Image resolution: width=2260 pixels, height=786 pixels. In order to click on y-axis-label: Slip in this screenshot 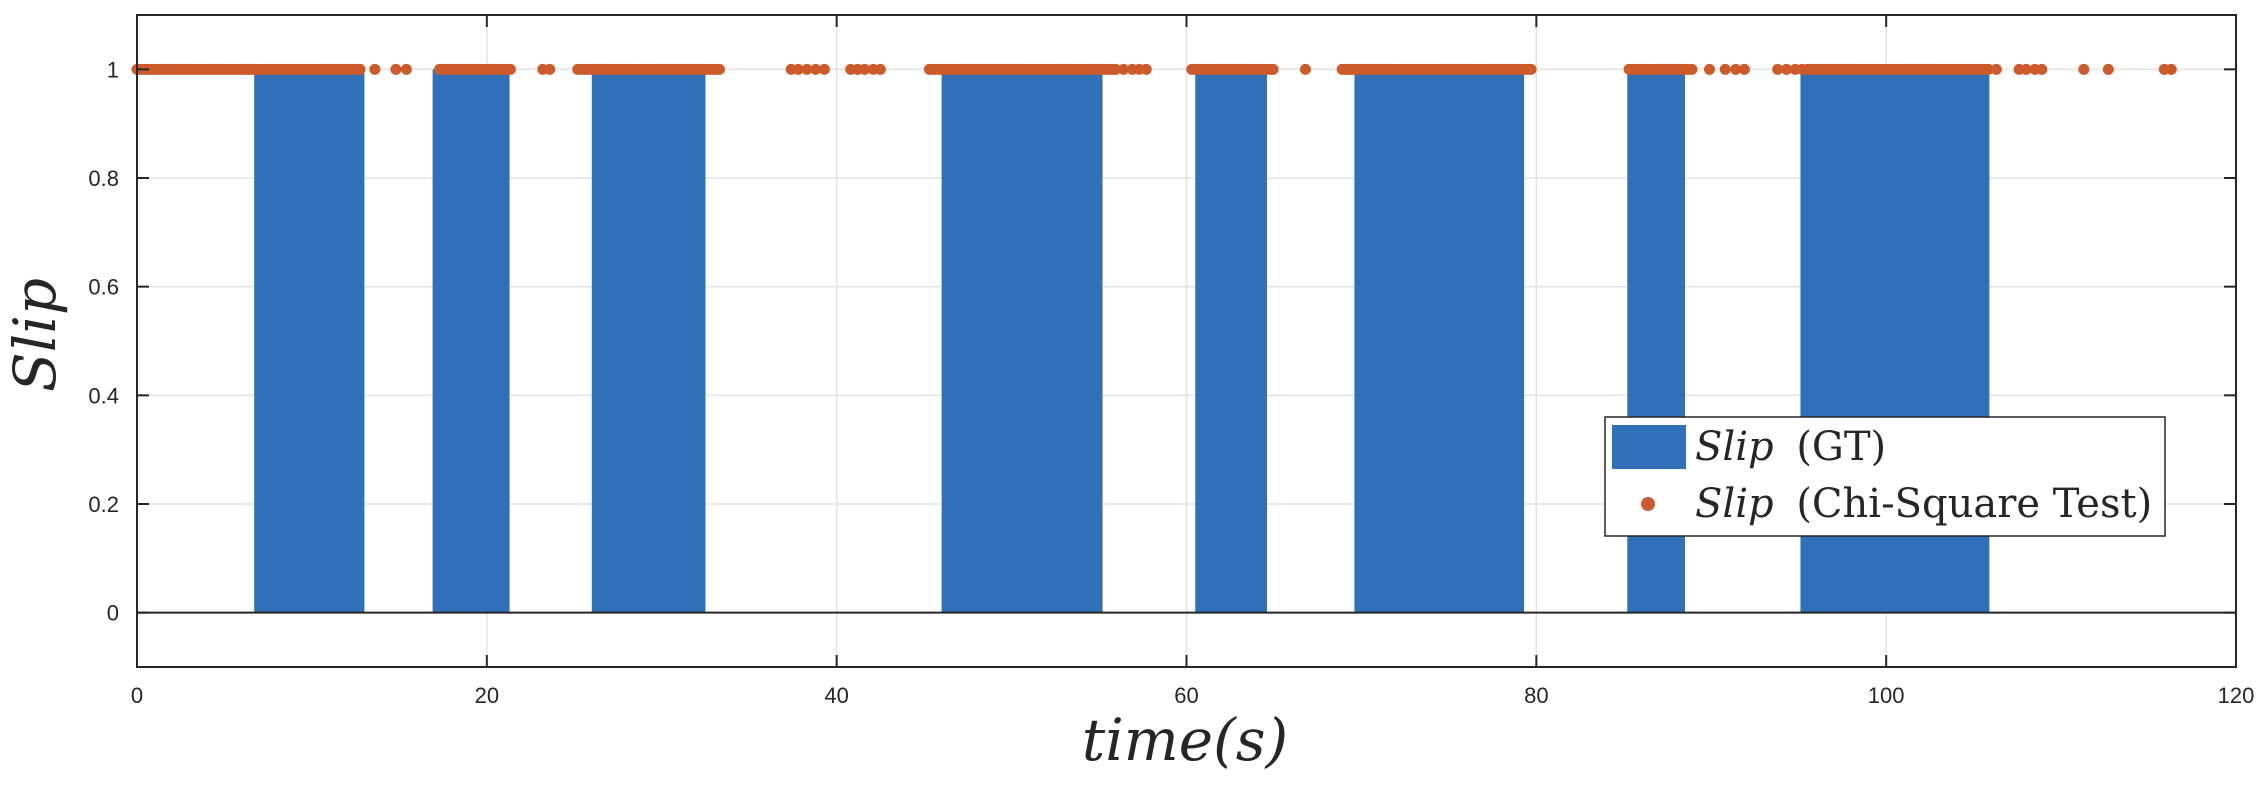, I will do `click(35, 335)`.